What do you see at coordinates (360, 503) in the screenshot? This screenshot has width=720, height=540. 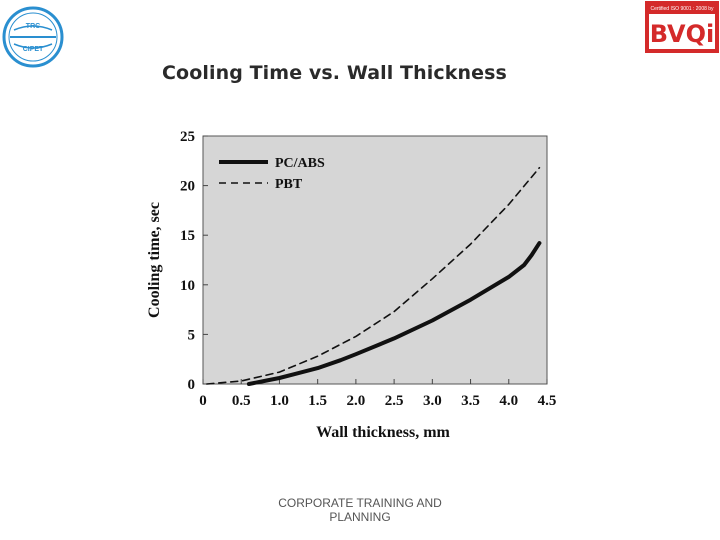 I see `footer-line-1: CORPORATE TRAINING AND` at bounding box center [360, 503].